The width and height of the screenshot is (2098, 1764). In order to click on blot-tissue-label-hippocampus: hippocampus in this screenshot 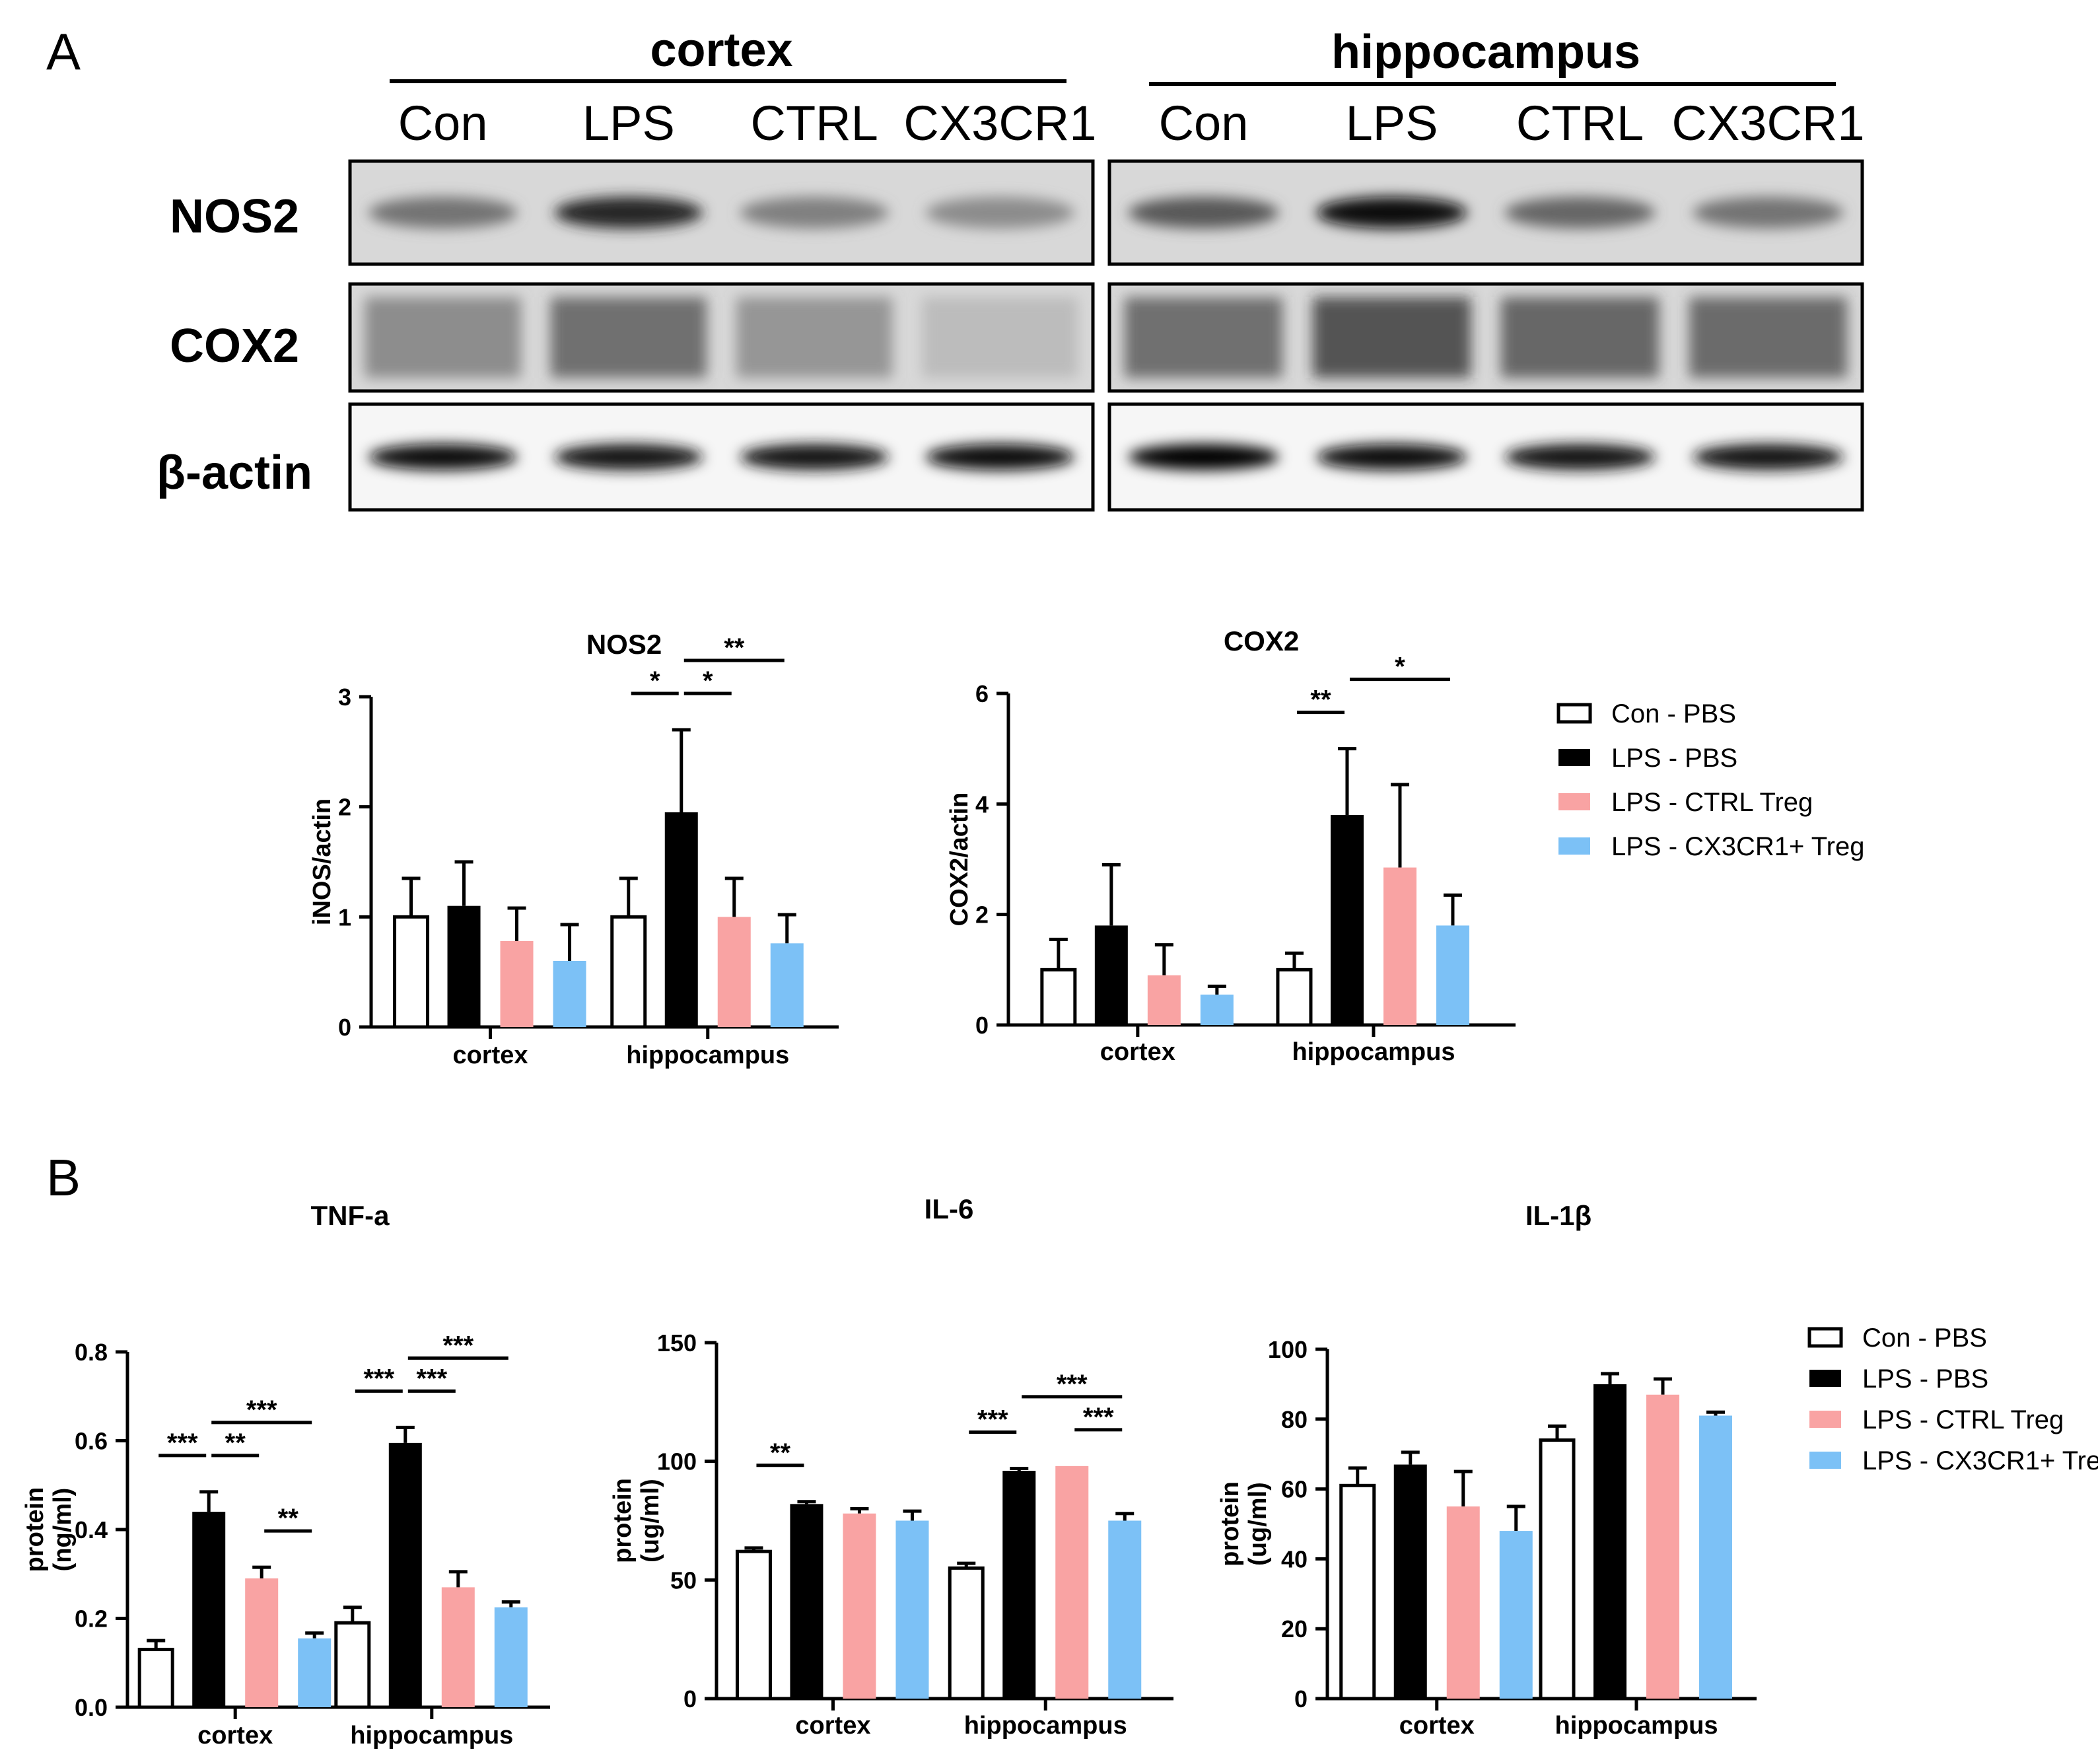, I will do `click(1485, 52)`.